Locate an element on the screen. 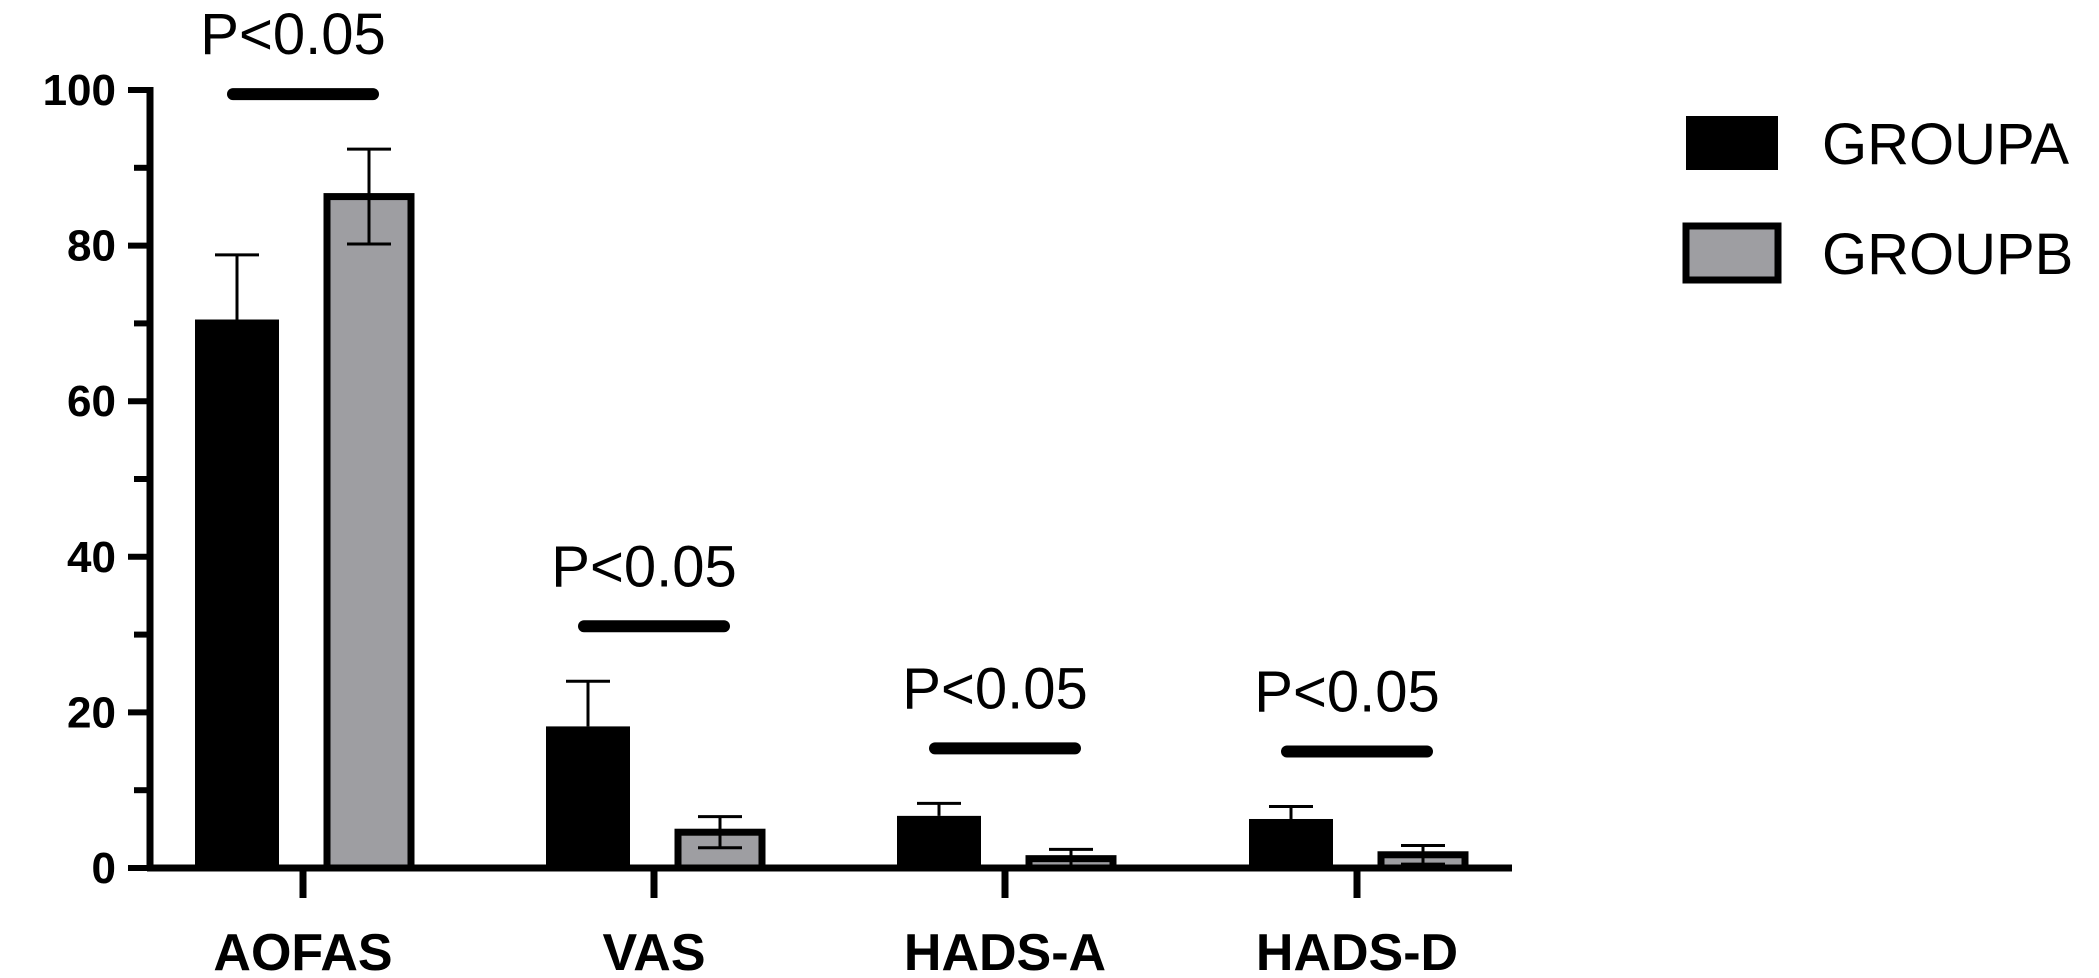  y-tick-label: 40 is located at coordinates (91, 557).